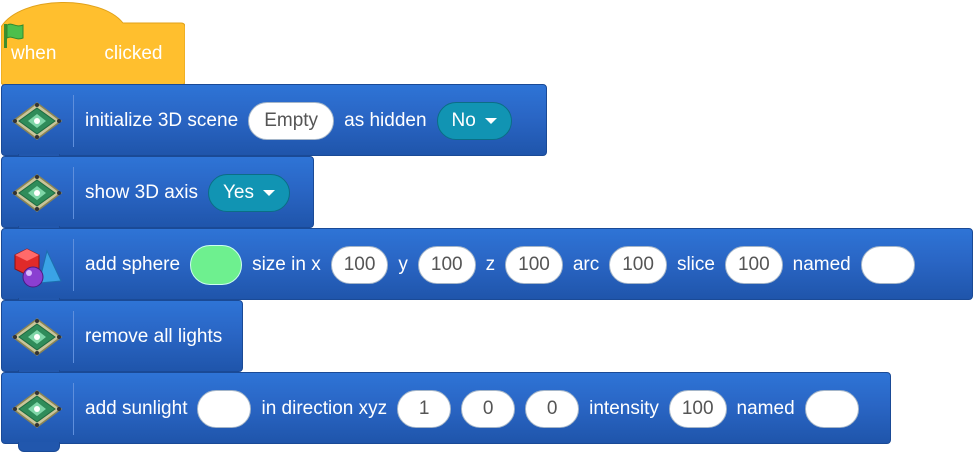 The image size is (974, 455). I want to click on arc-input: 100, so click(638, 265).